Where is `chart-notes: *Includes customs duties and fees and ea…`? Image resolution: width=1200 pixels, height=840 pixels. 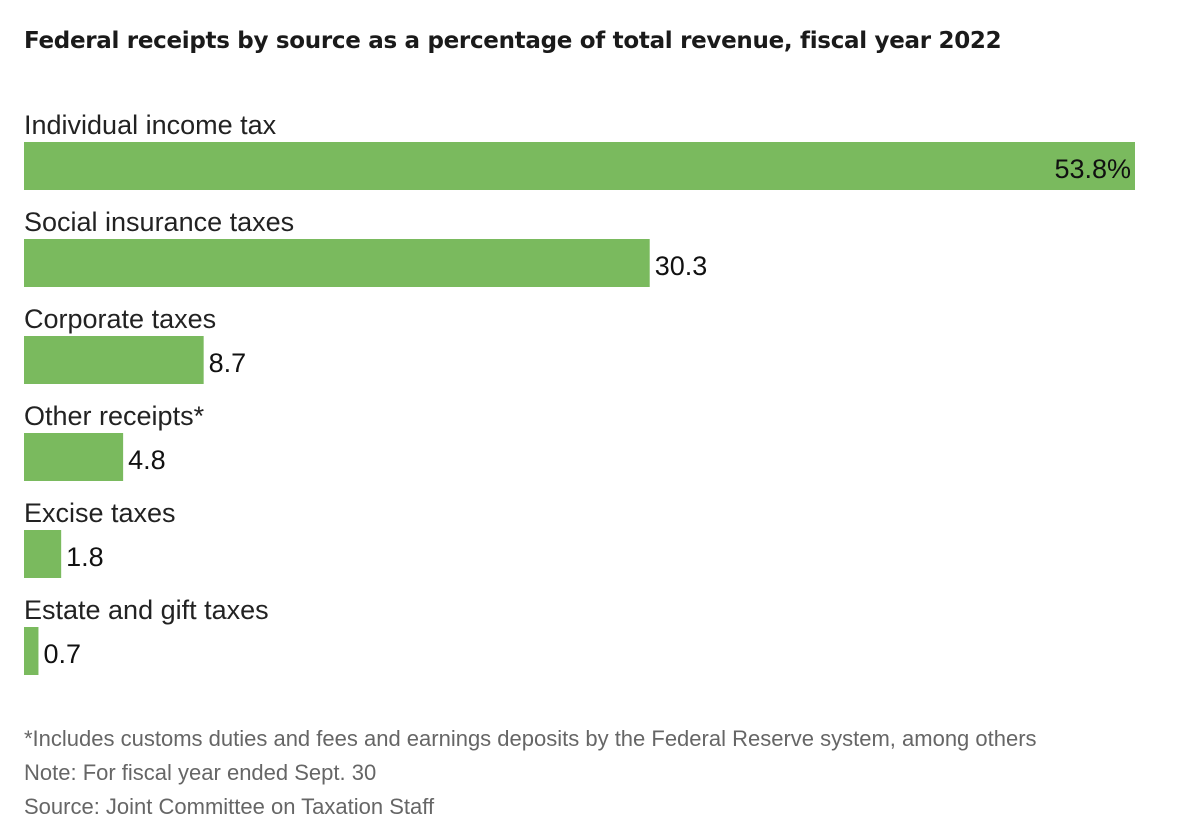 chart-notes: *Includes customs duties and fees and ea… is located at coordinates (530, 773).